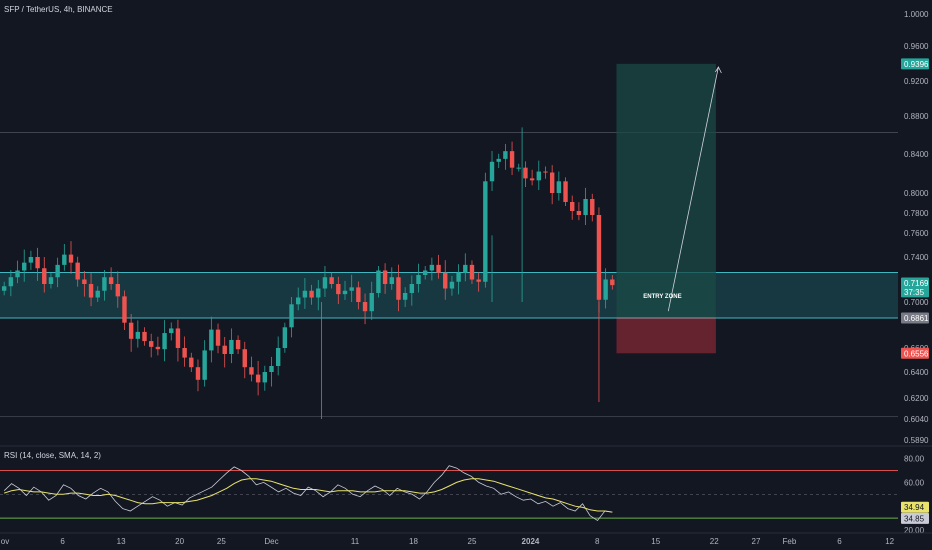 The width and height of the screenshot is (932, 550). What do you see at coordinates (62, 541) in the screenshot?
I see `time-tick-label: 6` at bounding box center [62, 541].